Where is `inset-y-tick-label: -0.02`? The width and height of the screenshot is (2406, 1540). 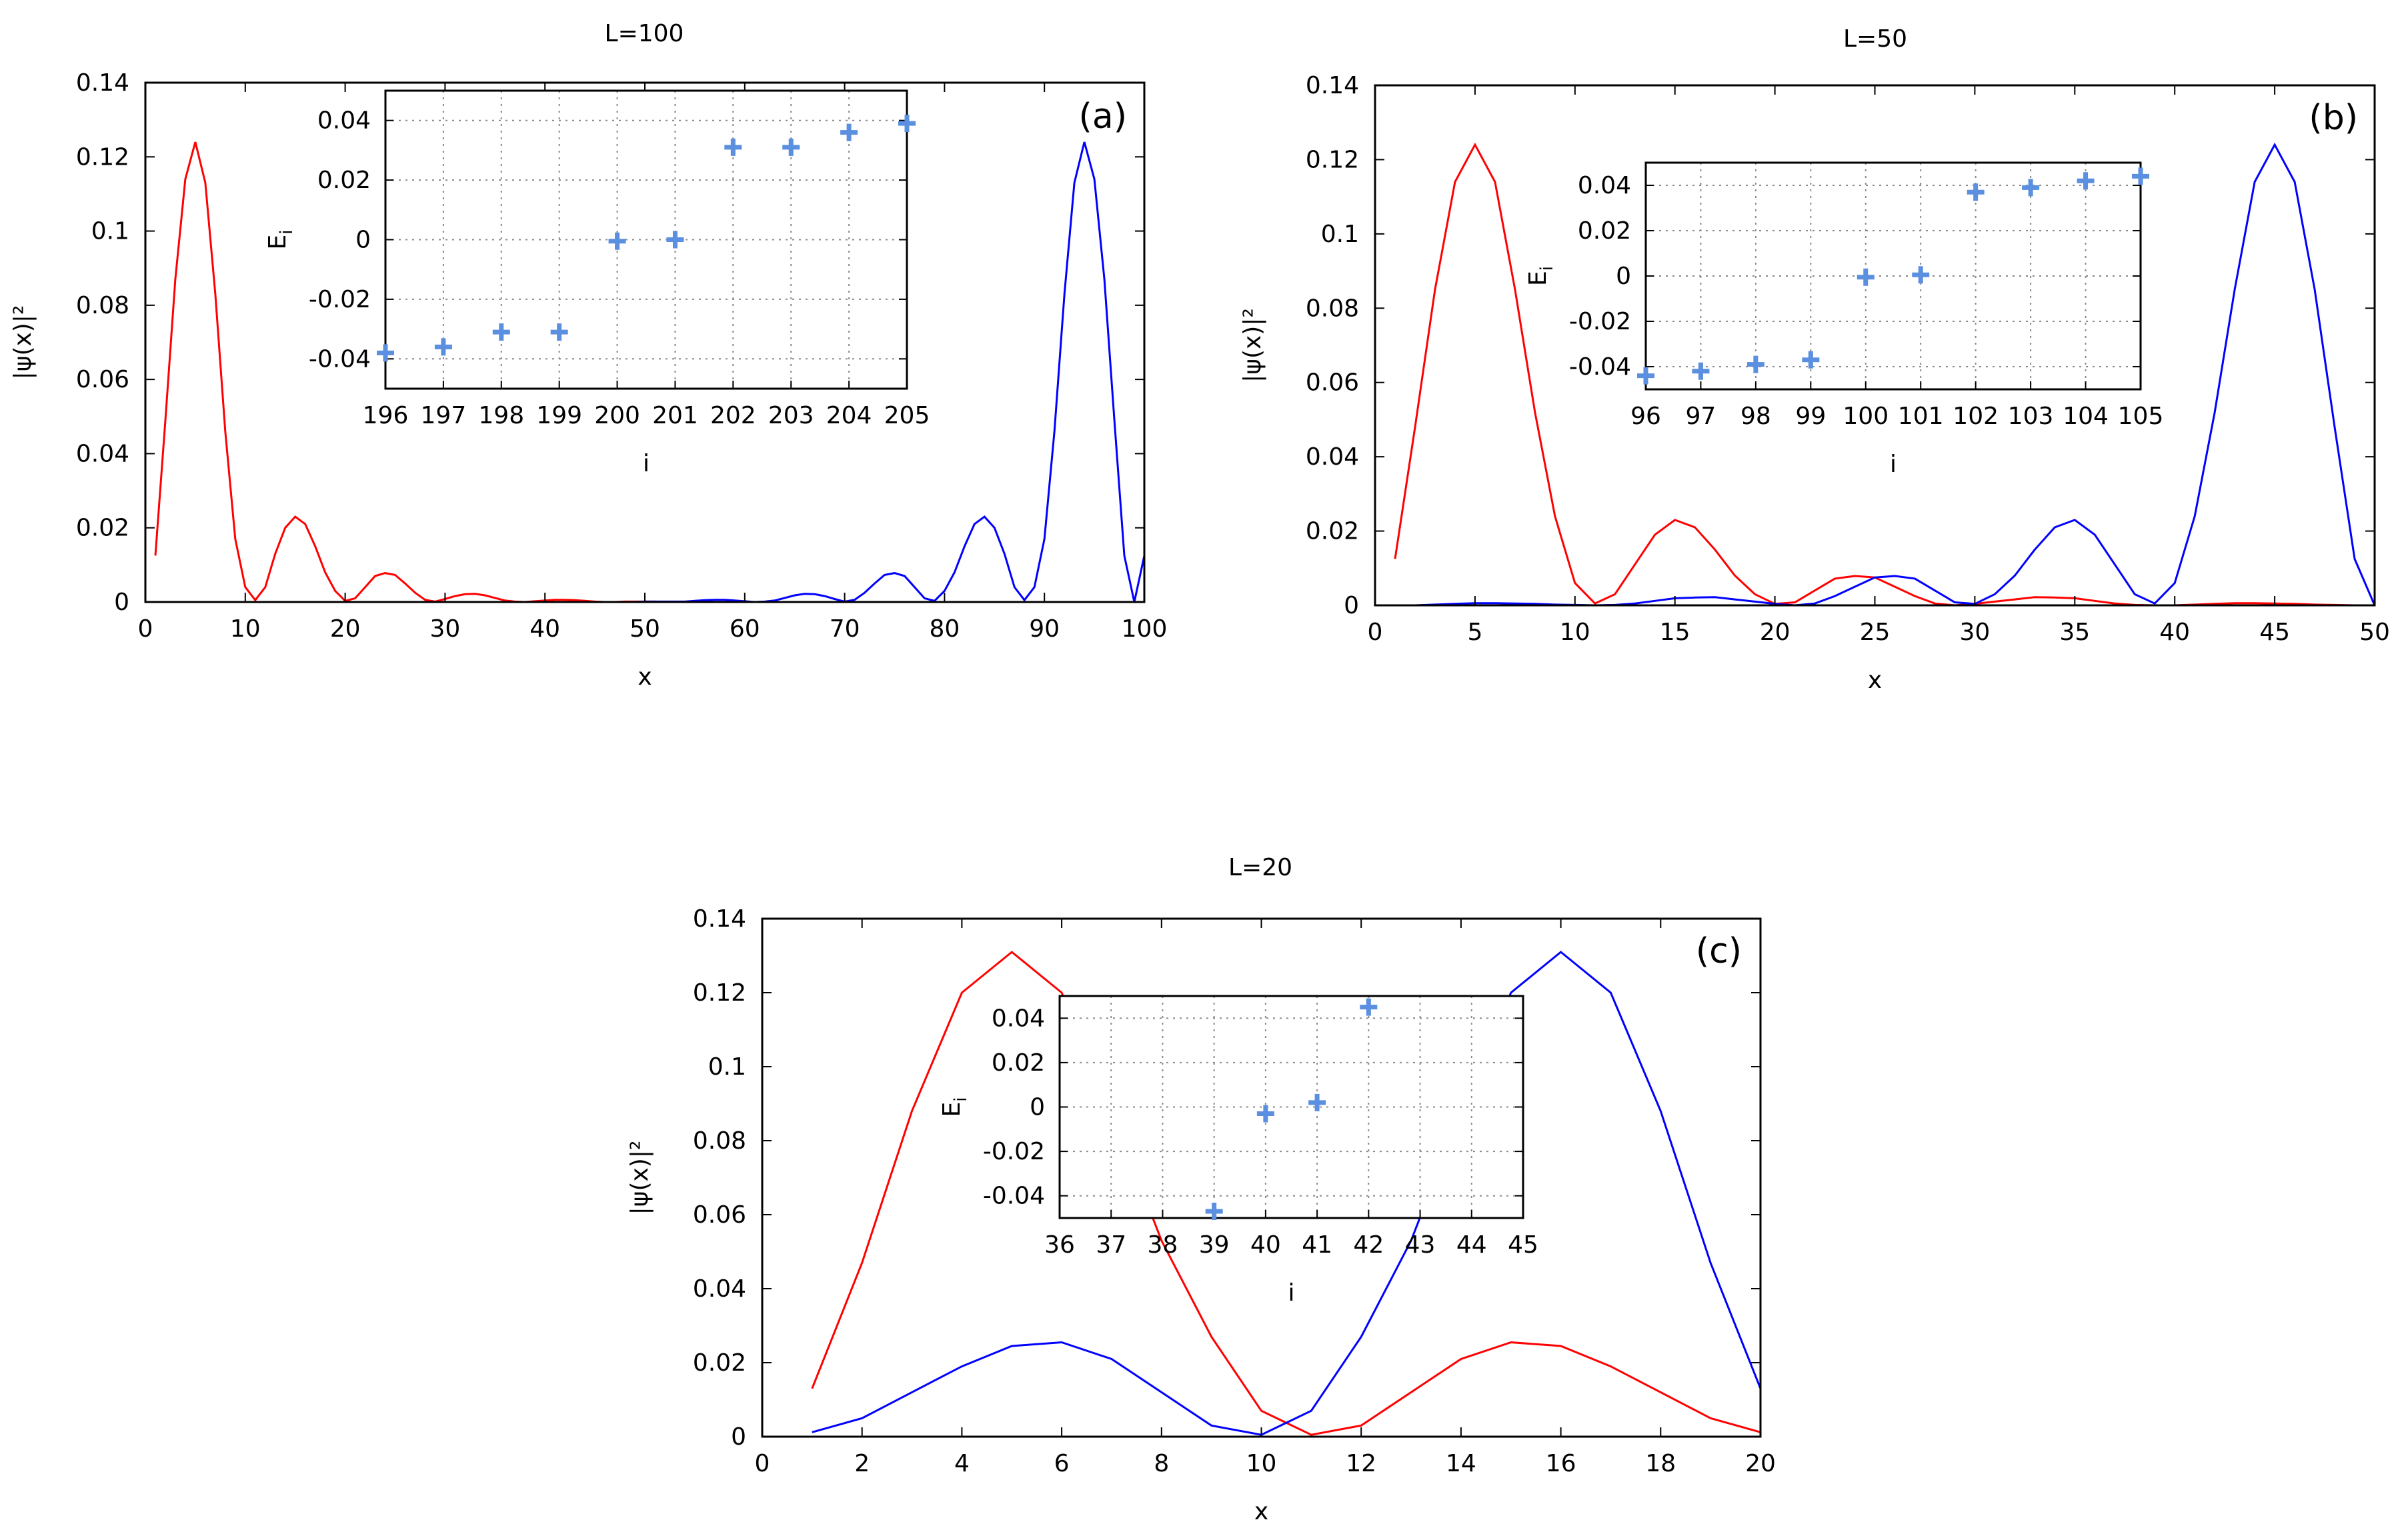 inset-y-tick-label: -0.02 is located at coordinates (1600, 321).